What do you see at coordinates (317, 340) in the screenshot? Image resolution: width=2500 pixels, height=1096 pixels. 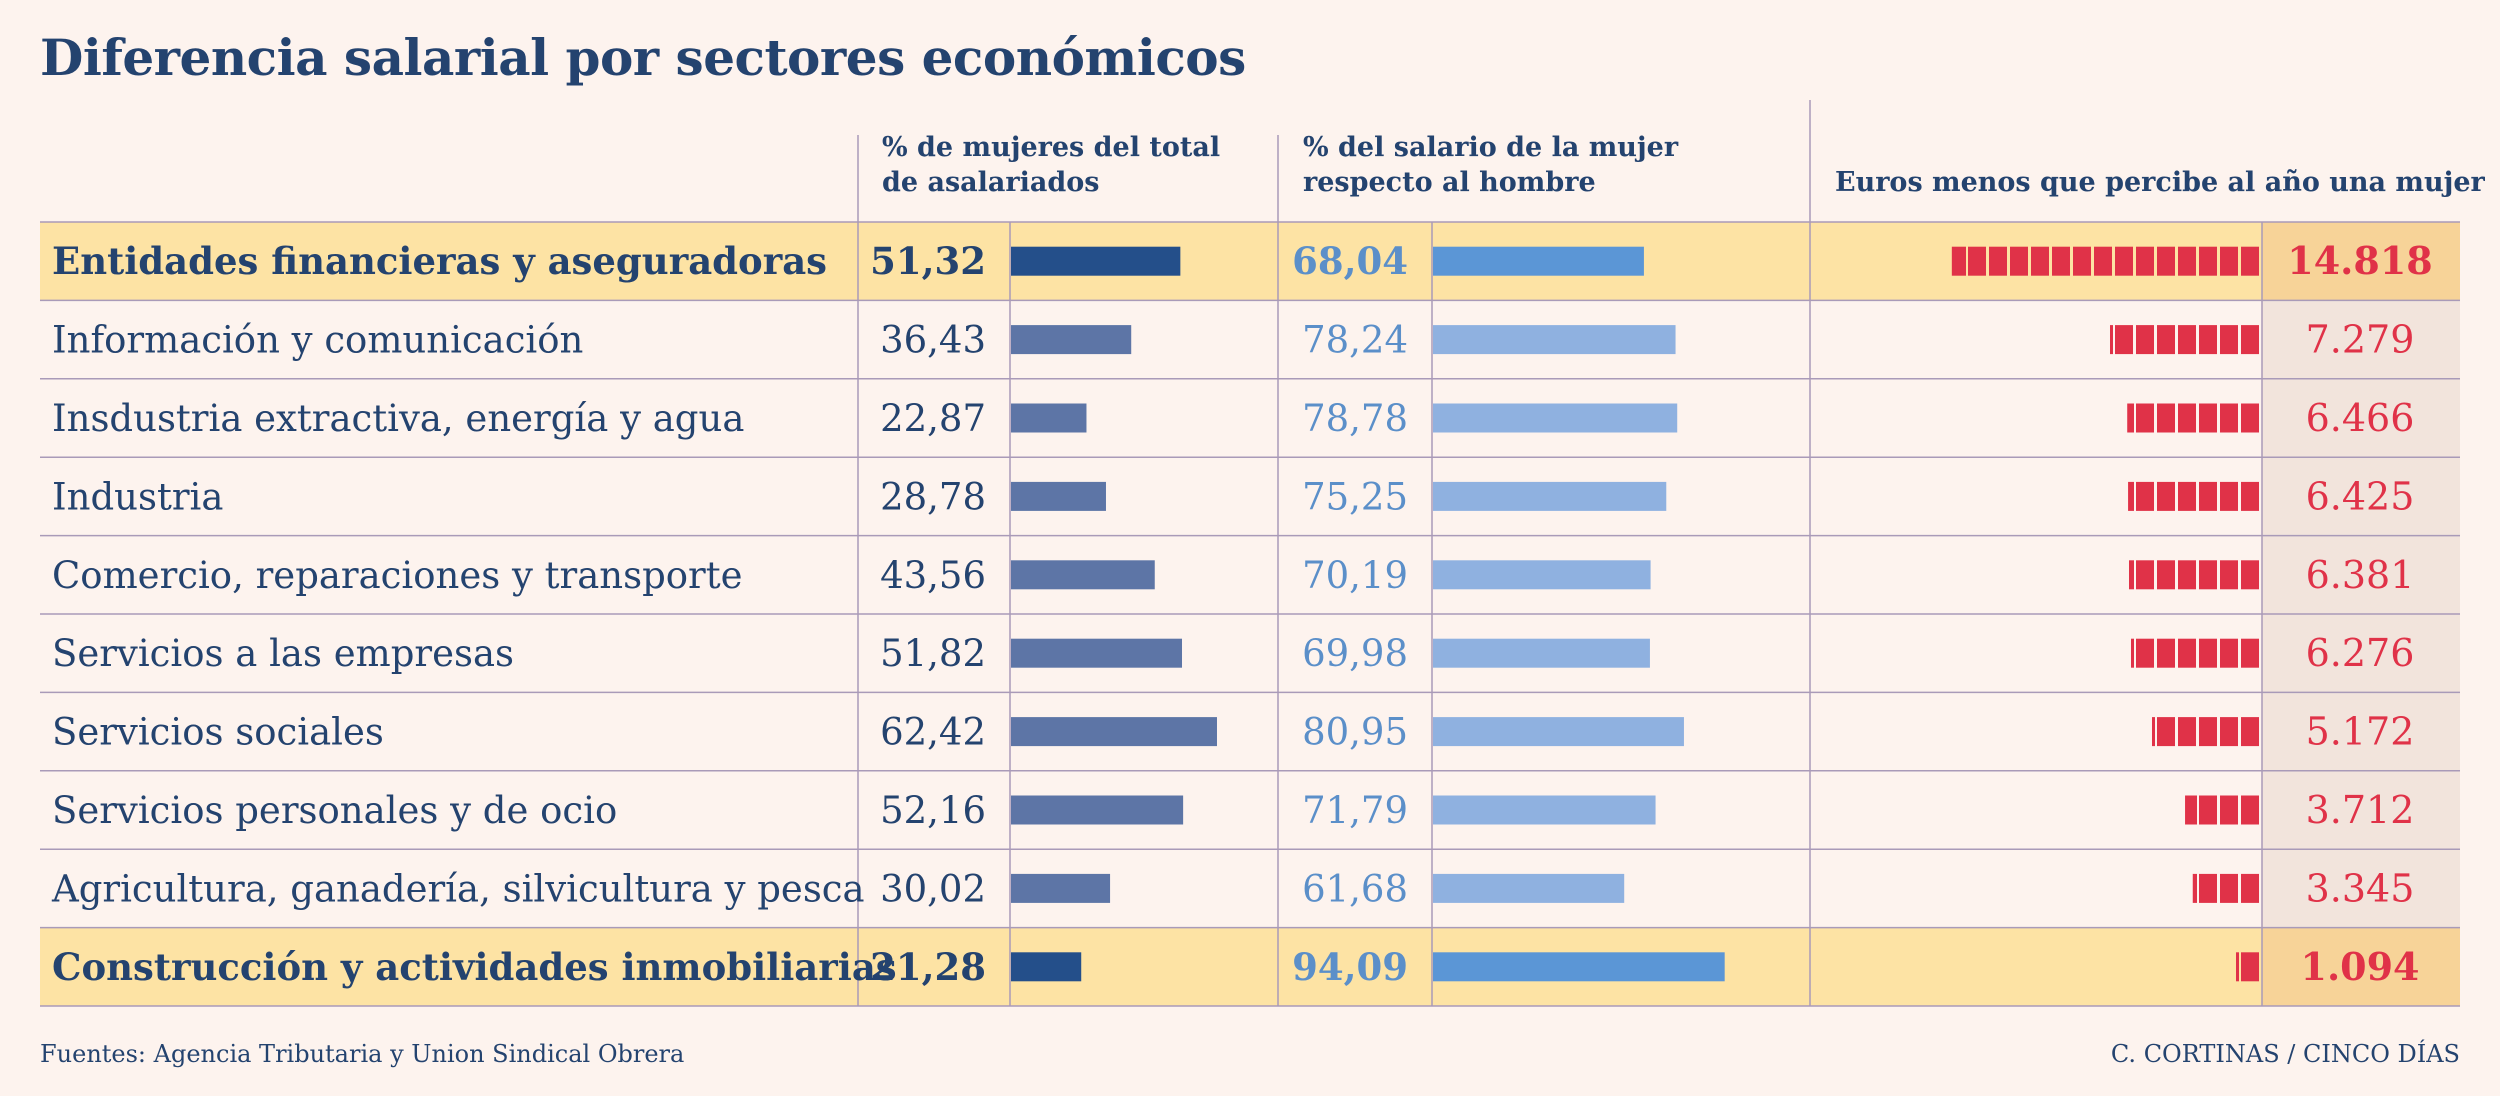 I see `sector-label: Información y comunicación` at bounding box center [317, 340].